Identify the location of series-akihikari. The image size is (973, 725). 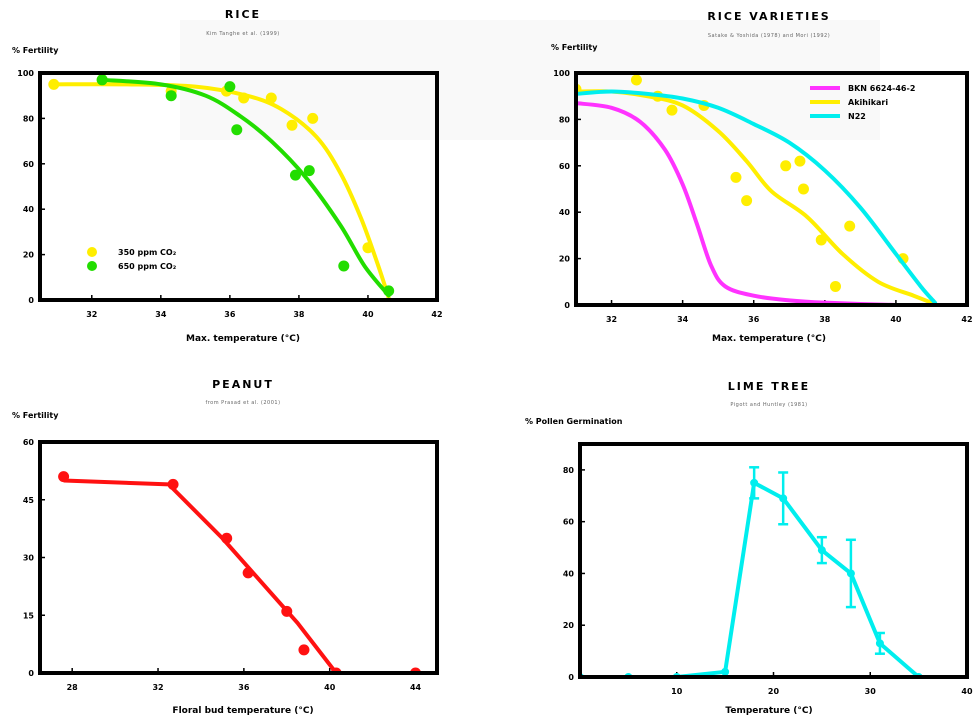
(755, 189).